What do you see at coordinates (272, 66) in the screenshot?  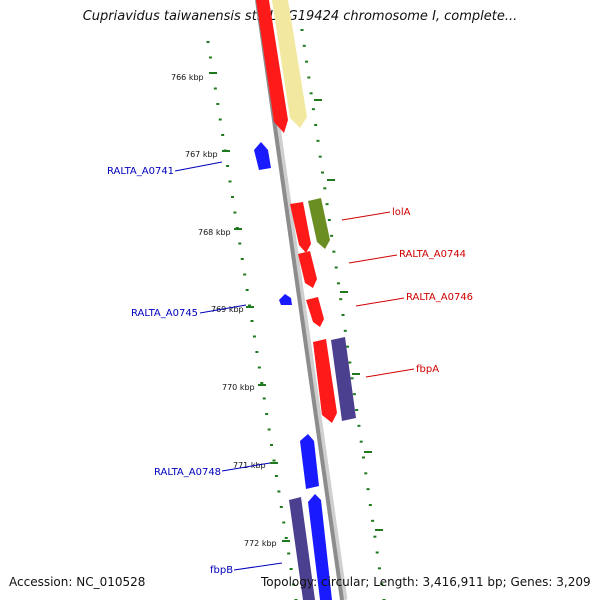 I see `cds-red-top` at bounding box center [272, 66].